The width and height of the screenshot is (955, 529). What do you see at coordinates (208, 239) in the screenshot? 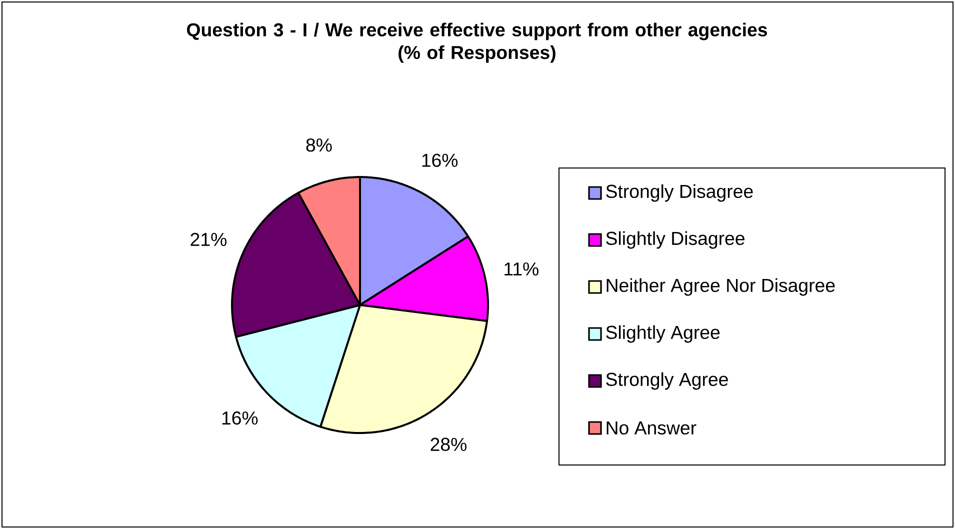
I see `data-label: 21%` at bounding box center [208, 239].